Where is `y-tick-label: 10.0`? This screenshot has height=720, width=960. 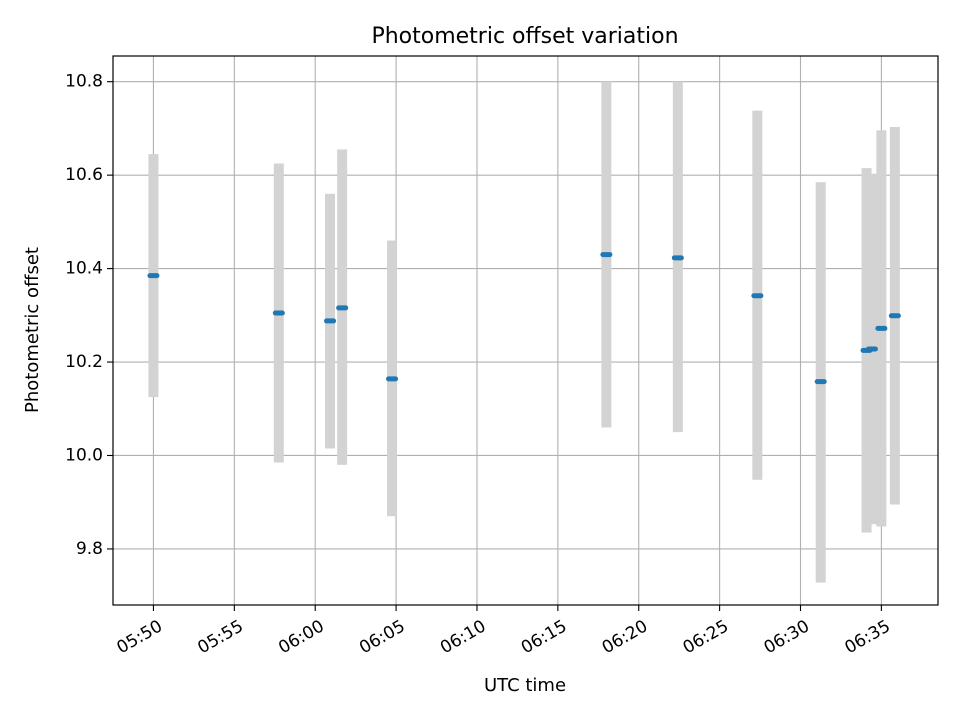
y-tick-label: 10.0 is located at coordinates (84, 455).